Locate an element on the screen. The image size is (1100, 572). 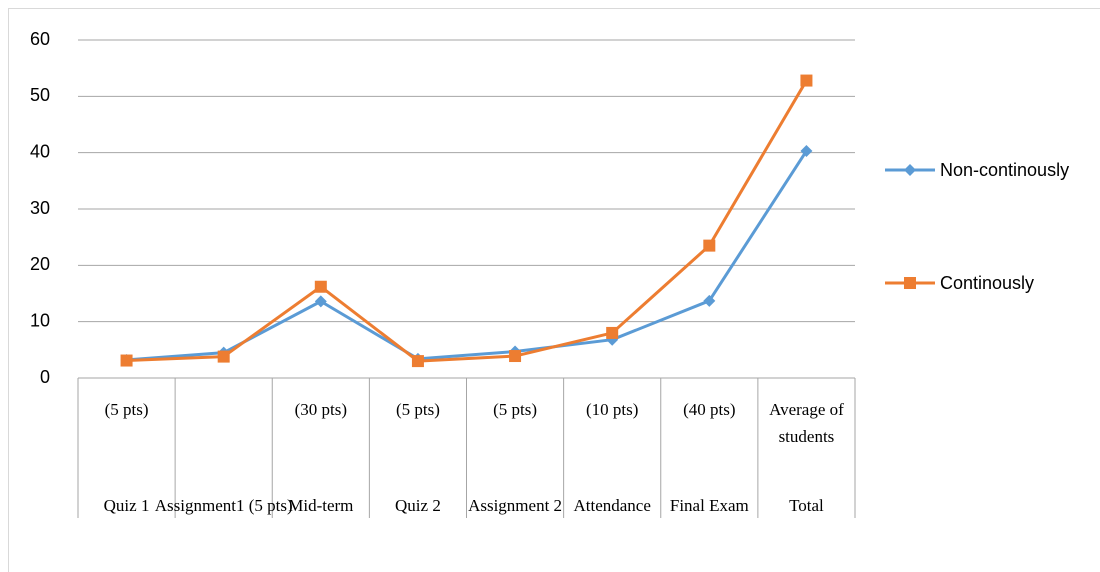
y-tick-label: 0 is located at coordinates (45, 377).